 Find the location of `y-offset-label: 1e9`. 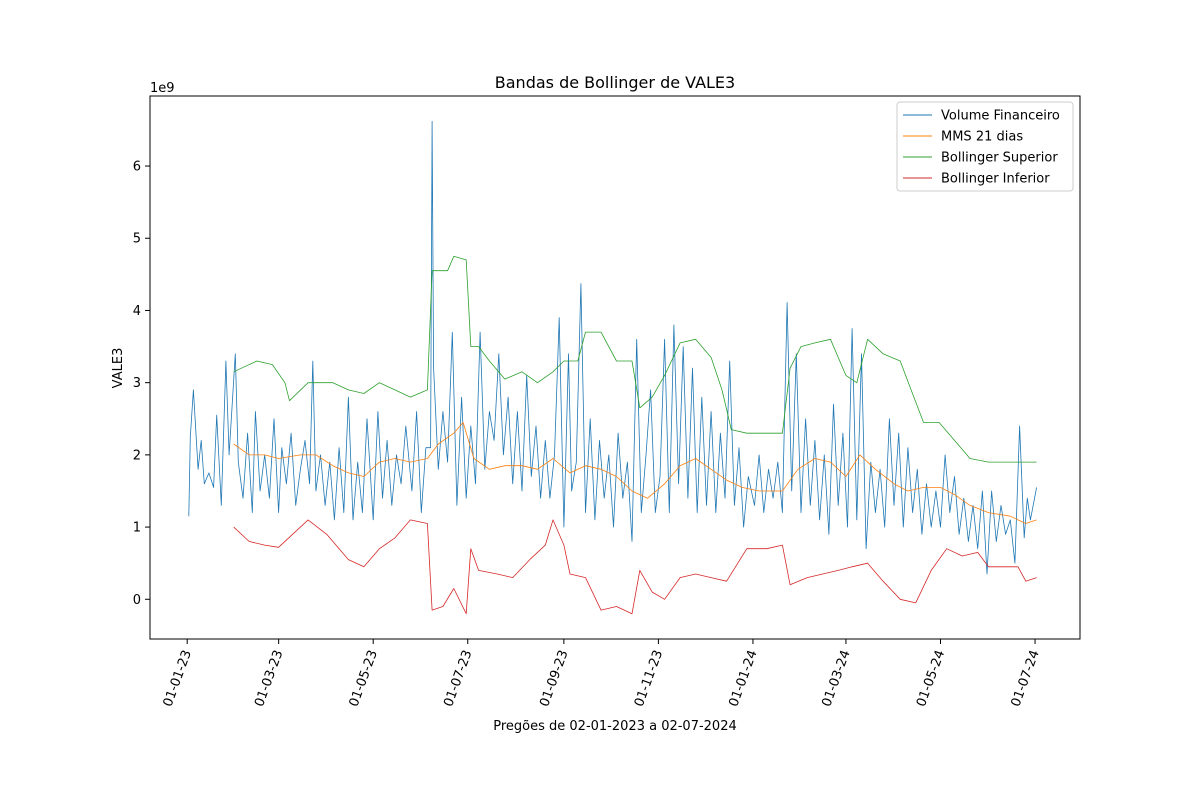

y-offset-label: 1e9 is located at coordinates (162, 88).